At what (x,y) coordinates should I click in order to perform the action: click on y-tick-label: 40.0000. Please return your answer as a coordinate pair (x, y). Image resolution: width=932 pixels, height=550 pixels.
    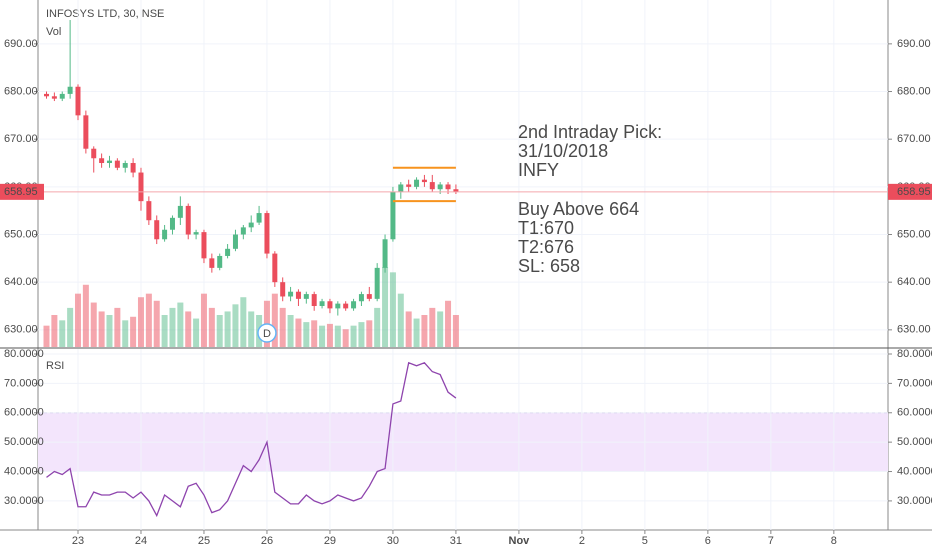
    Looking at the image, I should click on (914, 471).